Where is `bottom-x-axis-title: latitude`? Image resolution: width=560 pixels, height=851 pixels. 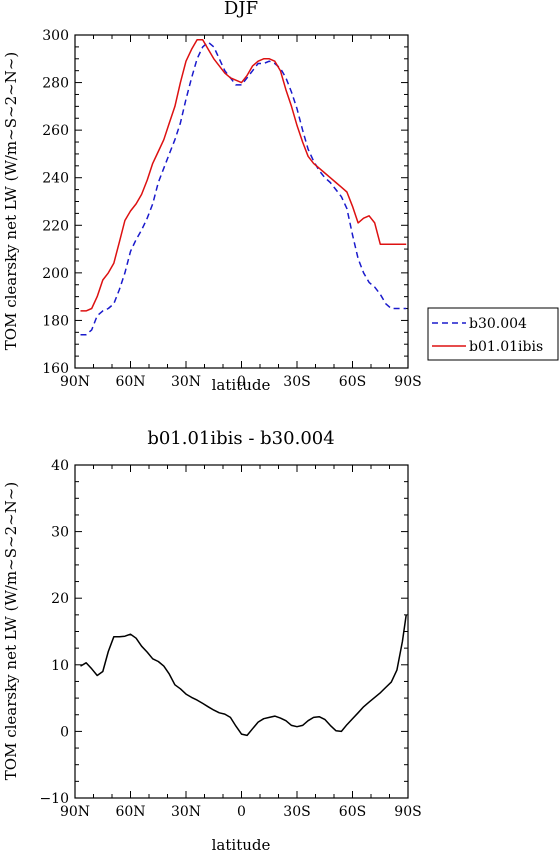
bottom-x-axis-title: latitude is located at coordinates (241, 843).